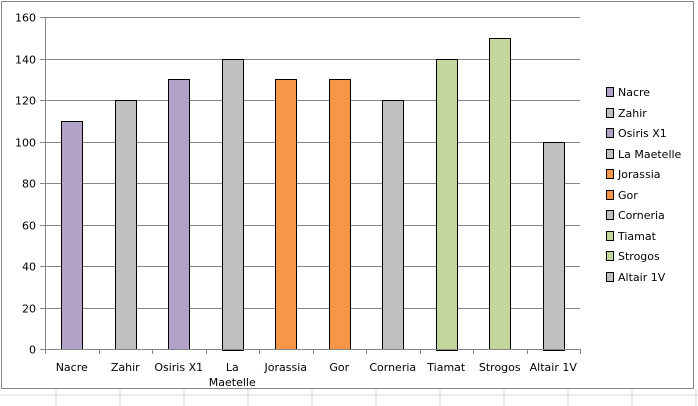 This screenshot has height=406, width=698. What do you see at coordinates (642, 133) in the screenshot?
I see `legend-label: Osiris X1` at bounding box center [642, 133].